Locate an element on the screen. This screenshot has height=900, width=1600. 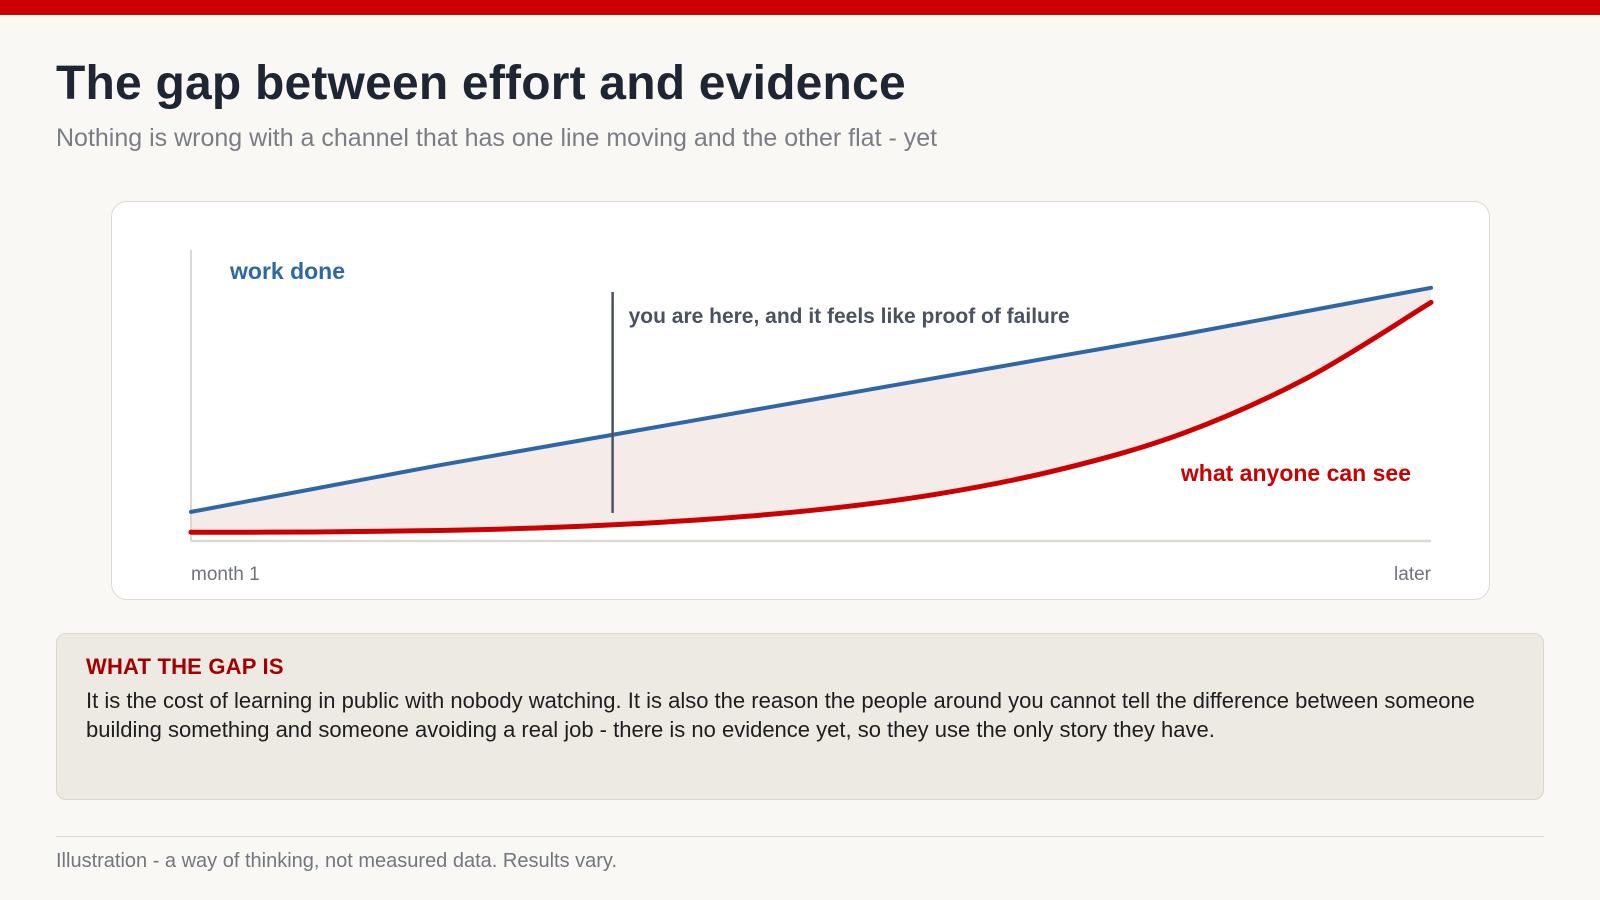
top-accent-bar is located at coordinates (800, 7).